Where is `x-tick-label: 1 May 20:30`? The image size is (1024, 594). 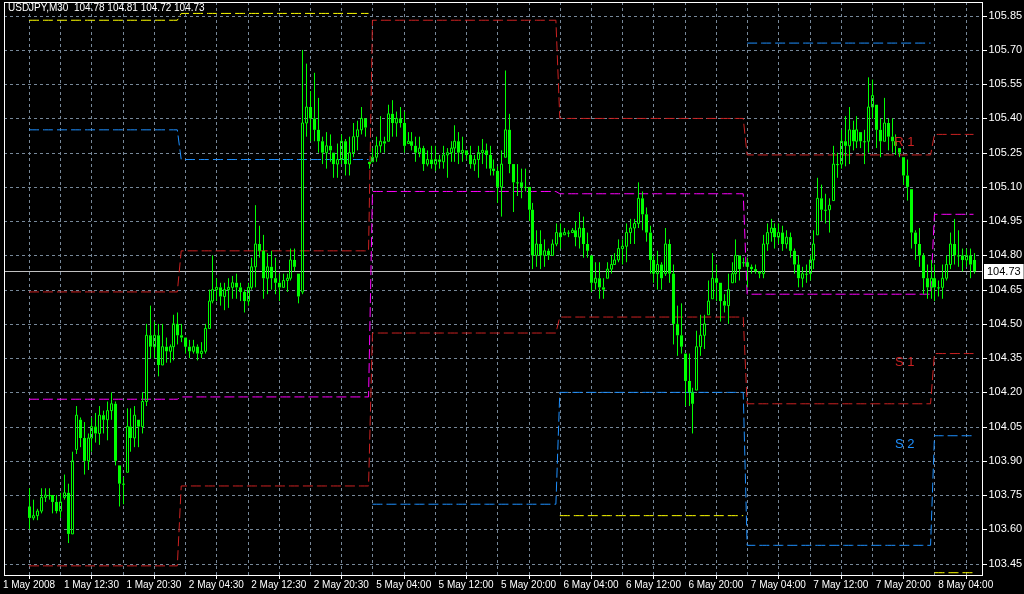
x-tick-label: 1 May 20:30 is located at coordinates (154, 584).